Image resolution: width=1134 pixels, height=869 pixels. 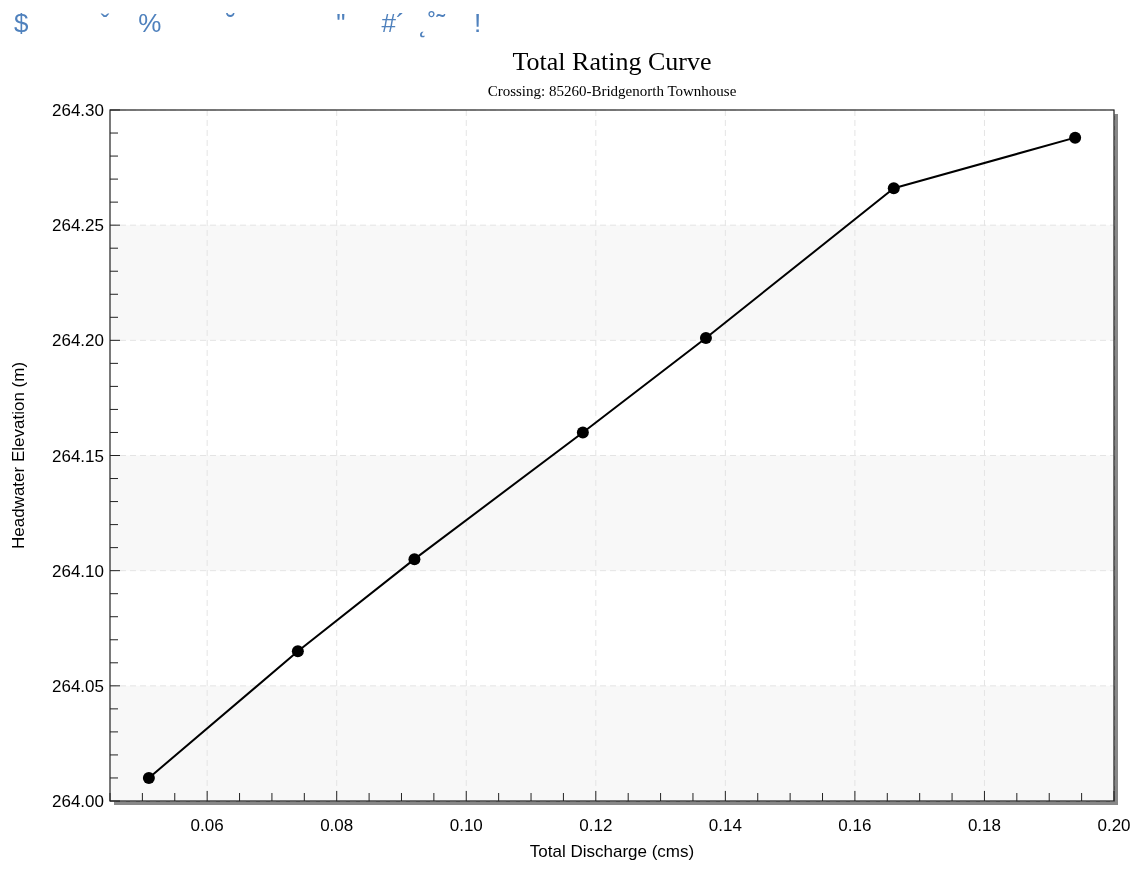 I want to click on x-tick-label: 0.14, so click(x=725, y=825).